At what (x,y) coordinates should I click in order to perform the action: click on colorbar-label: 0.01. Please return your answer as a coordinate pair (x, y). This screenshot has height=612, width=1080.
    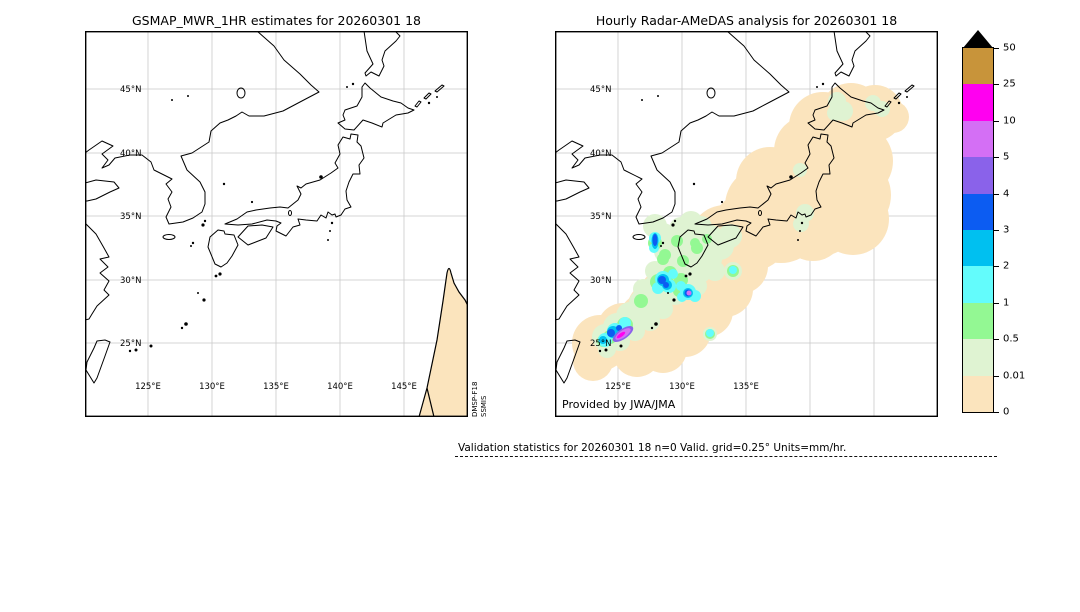
    Looking at the image, I should click on (1014, 376).